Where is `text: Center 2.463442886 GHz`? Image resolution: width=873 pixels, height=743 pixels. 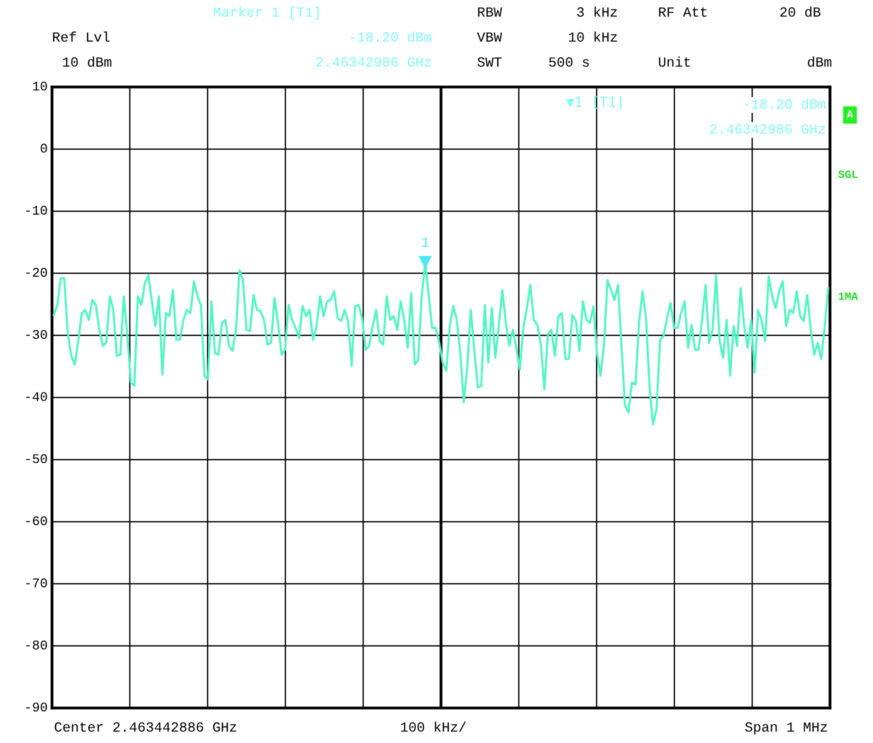
text: Center 2.463442886 GHz is located at coordinates (145, 727).